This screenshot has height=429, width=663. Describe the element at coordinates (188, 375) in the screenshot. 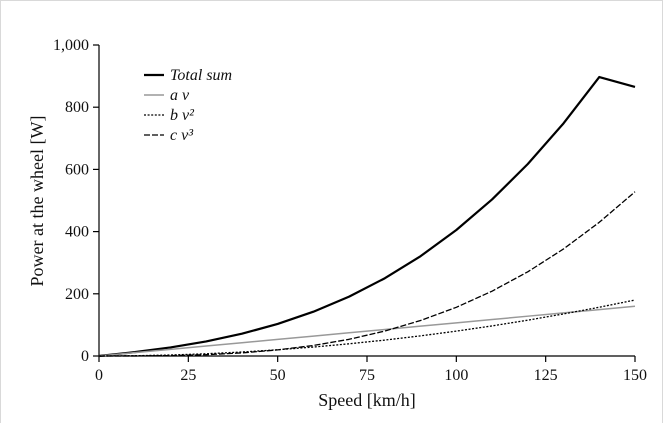

I see `x-tick-label: 25` at that location.